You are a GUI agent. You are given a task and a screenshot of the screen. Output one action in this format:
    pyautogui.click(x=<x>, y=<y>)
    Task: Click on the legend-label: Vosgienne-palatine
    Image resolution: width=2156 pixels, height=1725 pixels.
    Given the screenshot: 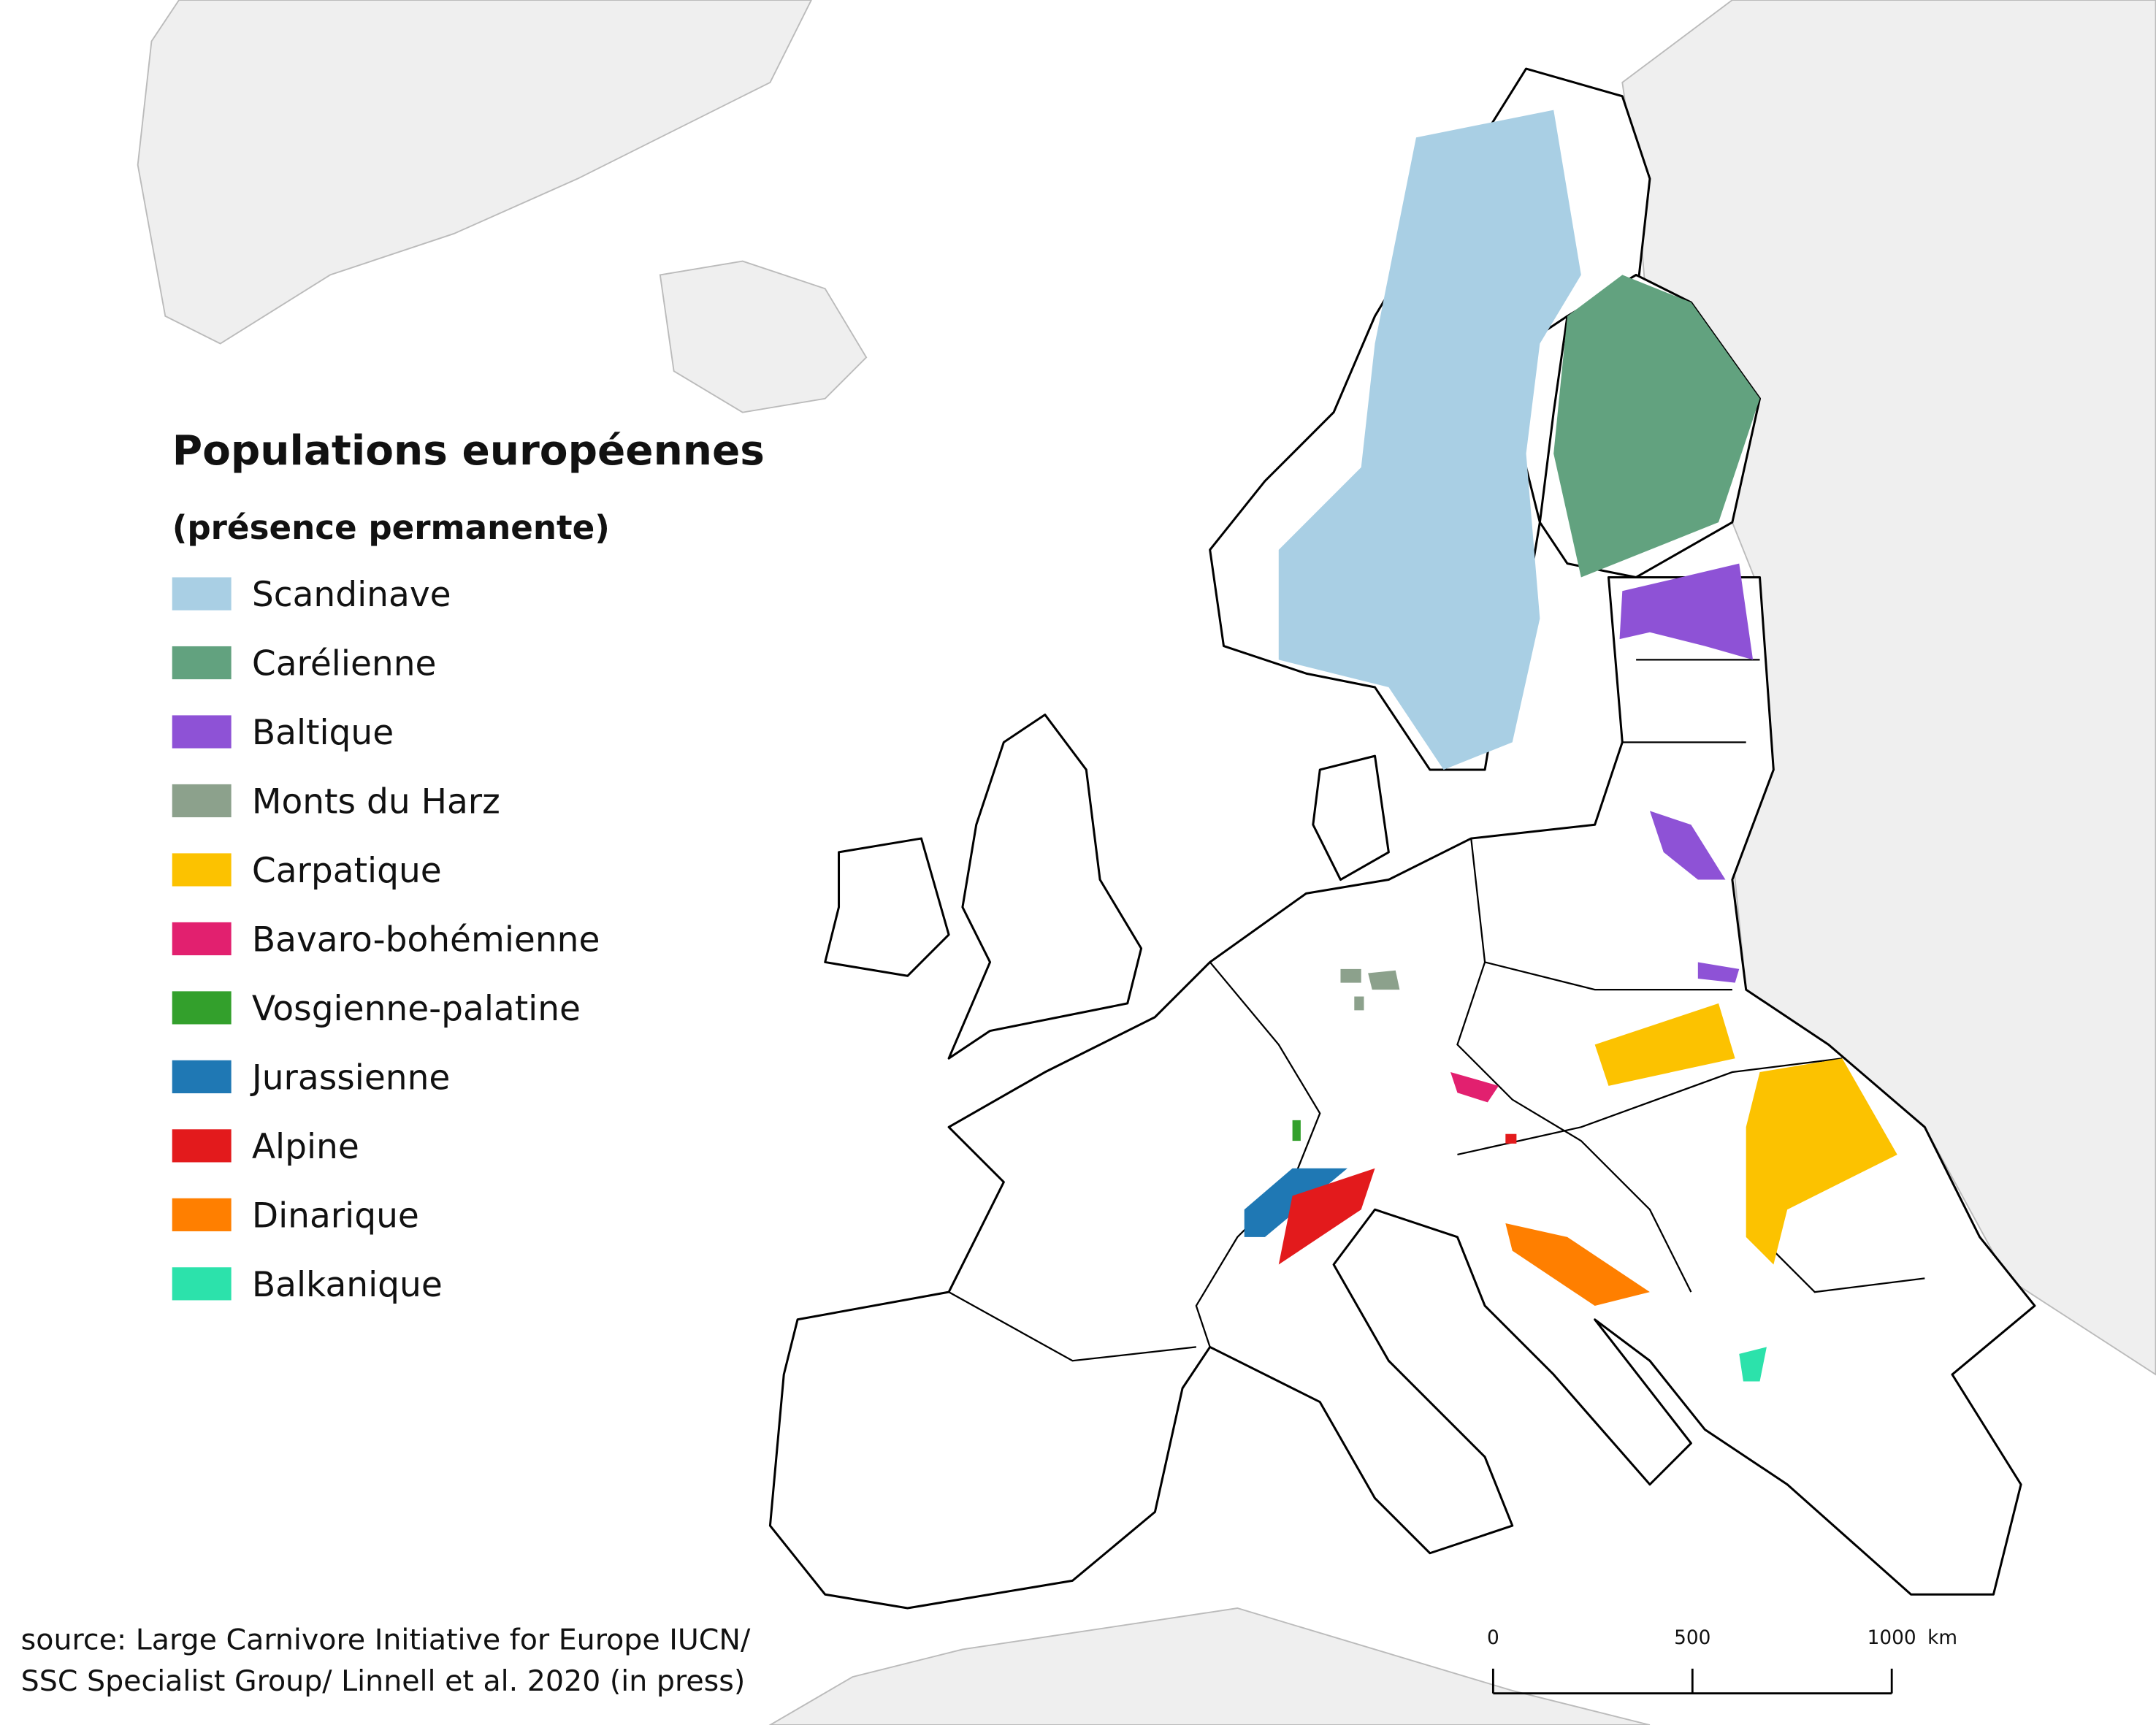 What is the action you would take?
    pyautogui.click(x=417, y=1009)
    